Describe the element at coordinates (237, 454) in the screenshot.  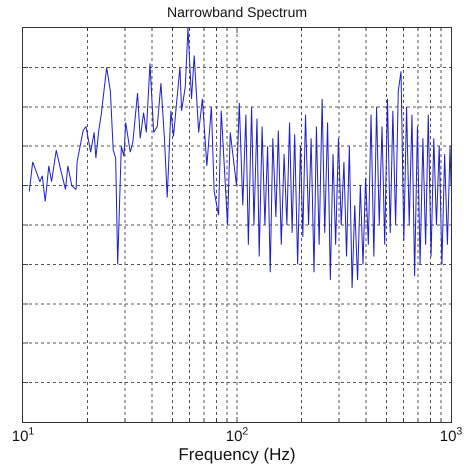
I see `x-axis-title: Frequency (Hz)` at that location.